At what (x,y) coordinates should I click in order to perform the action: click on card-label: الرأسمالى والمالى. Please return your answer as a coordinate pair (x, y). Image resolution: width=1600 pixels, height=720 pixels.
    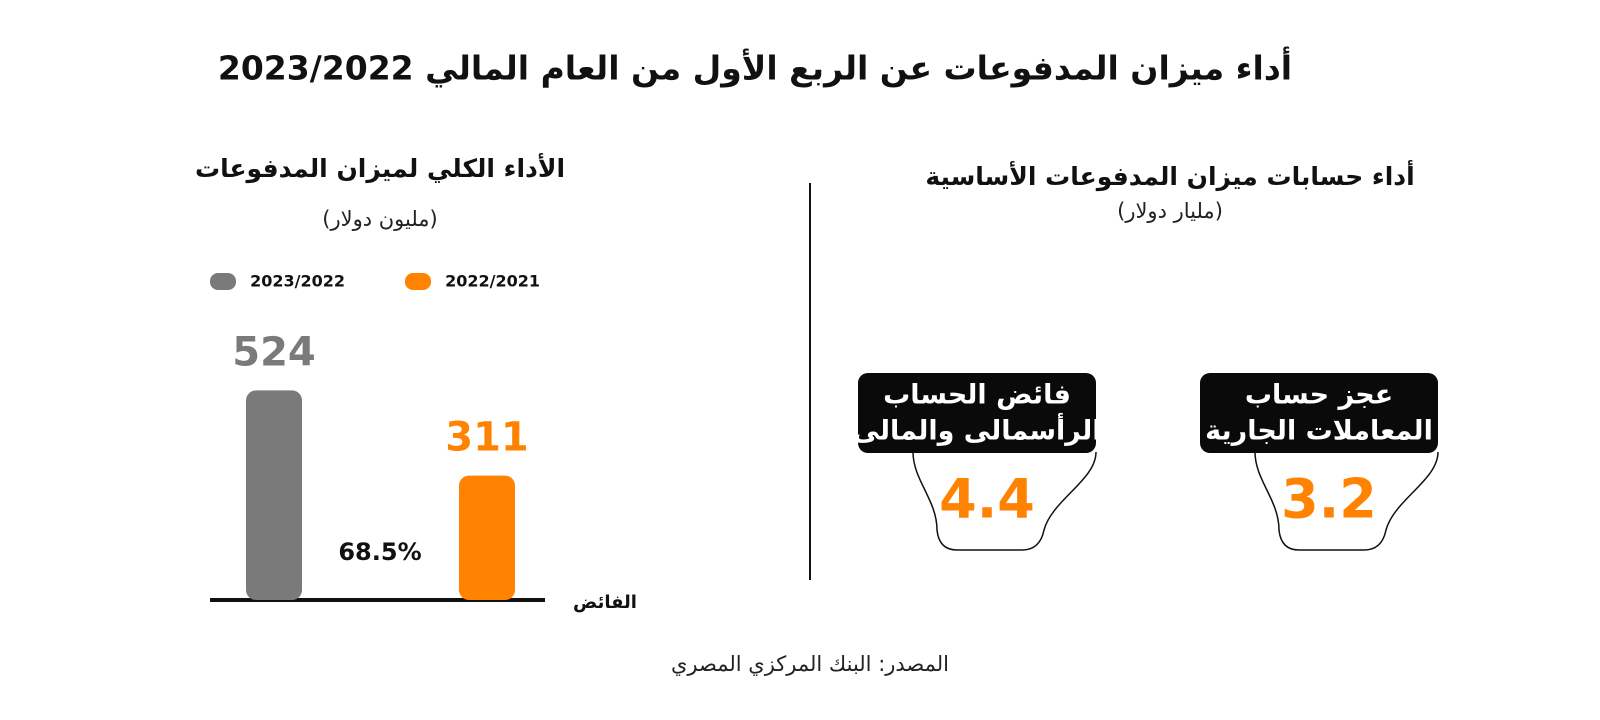
    Looking at the image, I should click on (977, 430).